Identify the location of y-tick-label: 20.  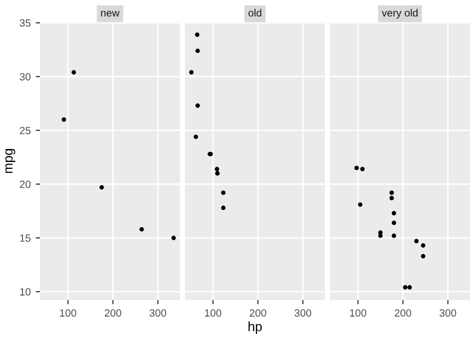
(25, 184).